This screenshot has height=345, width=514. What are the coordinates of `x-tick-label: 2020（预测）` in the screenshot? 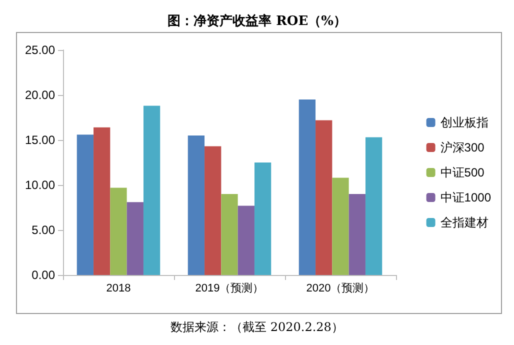 It's located at (340, 288).